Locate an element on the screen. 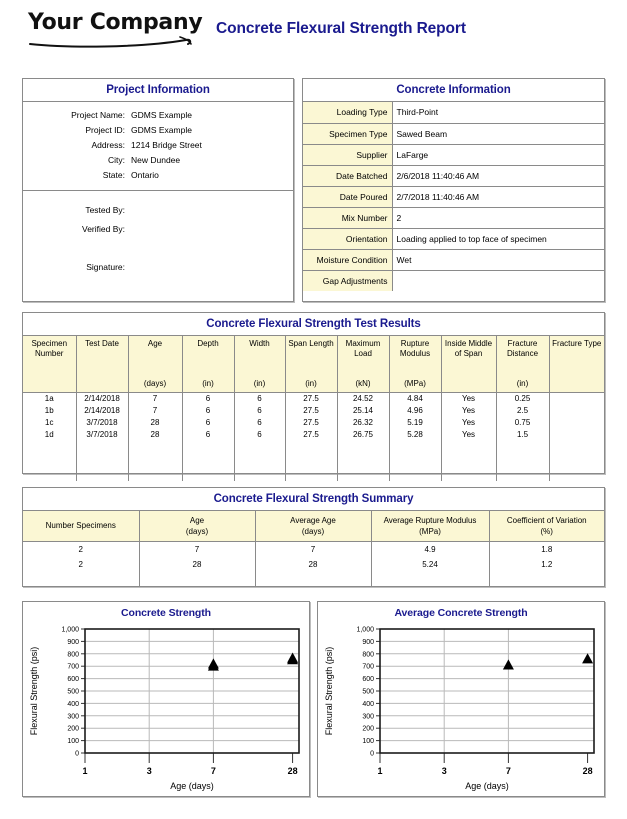  col-rupture-modulus: Rupture Modulus (MPa) is located at coordinates (415, 364).